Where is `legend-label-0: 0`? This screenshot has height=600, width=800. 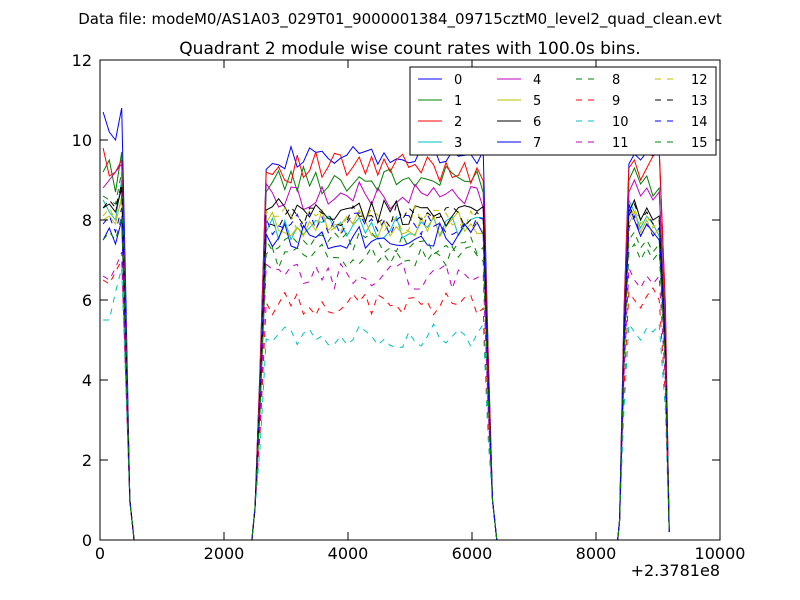
legend-label-0: 0 is located at coordinates (458, 80).